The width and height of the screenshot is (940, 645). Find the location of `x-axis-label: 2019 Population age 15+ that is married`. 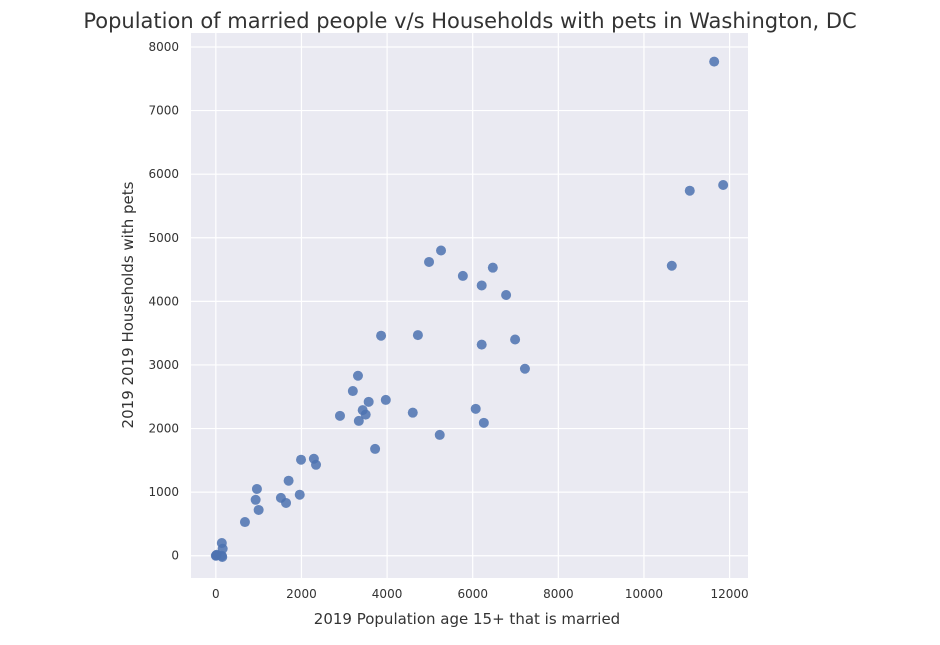

x-axis-label: 2019 Population age 15+ that is married is located at coordinates (467, 619).